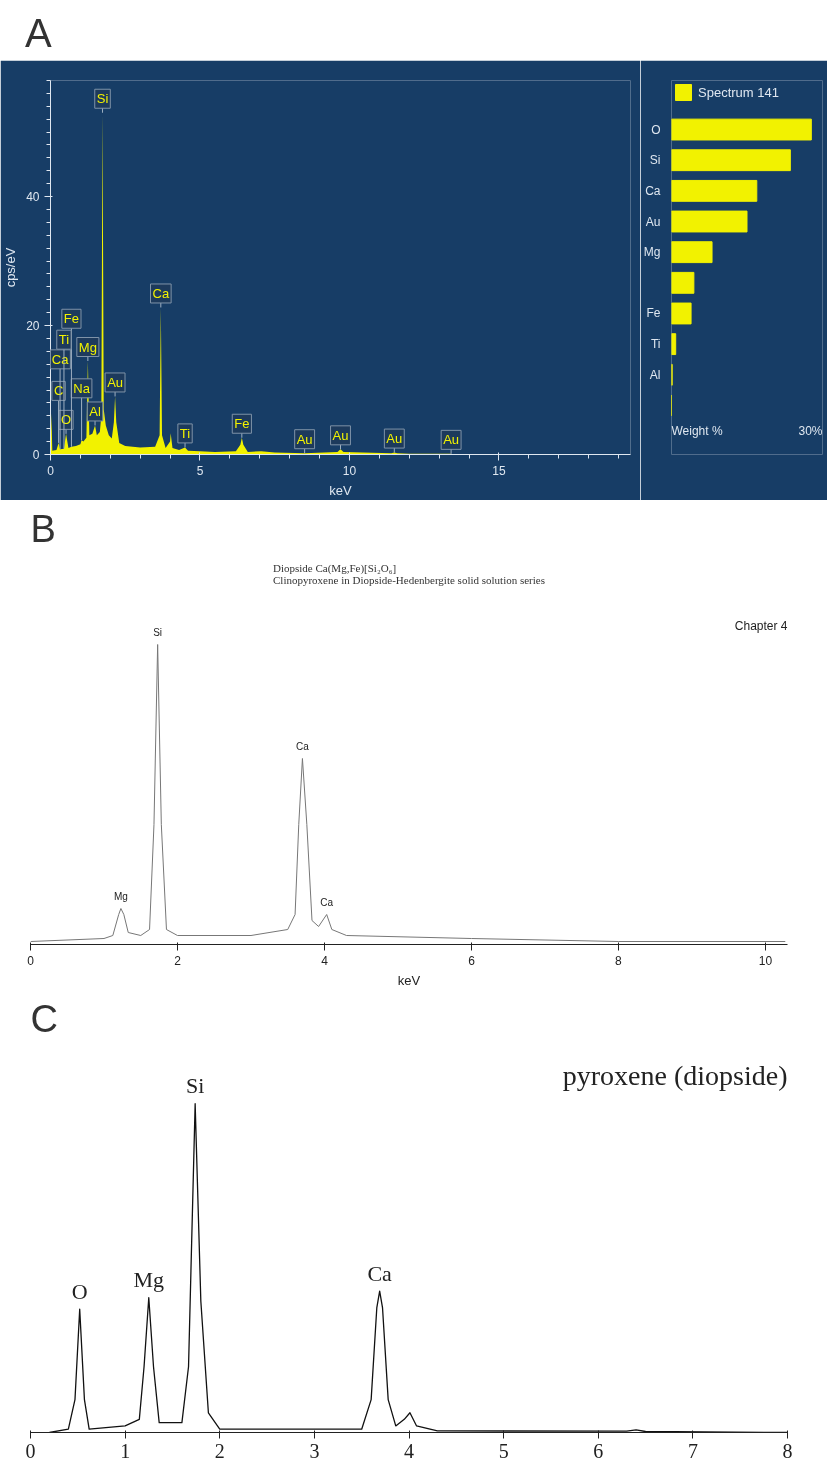 This screenshot has height=1477, width=827. I want to click on annotation: Na, so click(82, 388).